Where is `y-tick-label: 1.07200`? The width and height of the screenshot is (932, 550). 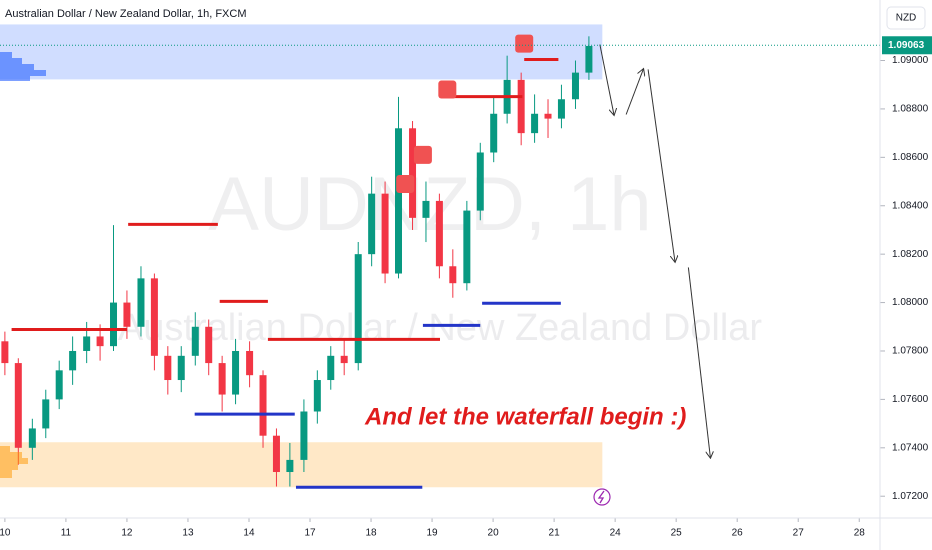
y-tick-label: 1.07200 is located at coordinates (910, 496).